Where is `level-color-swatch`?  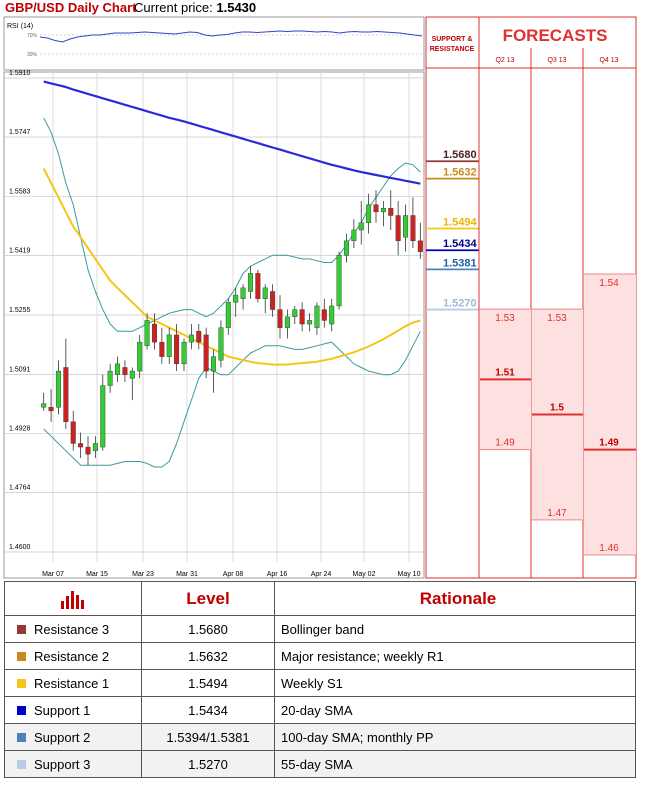
level-color-swatch is located at coordinates (21, 764).